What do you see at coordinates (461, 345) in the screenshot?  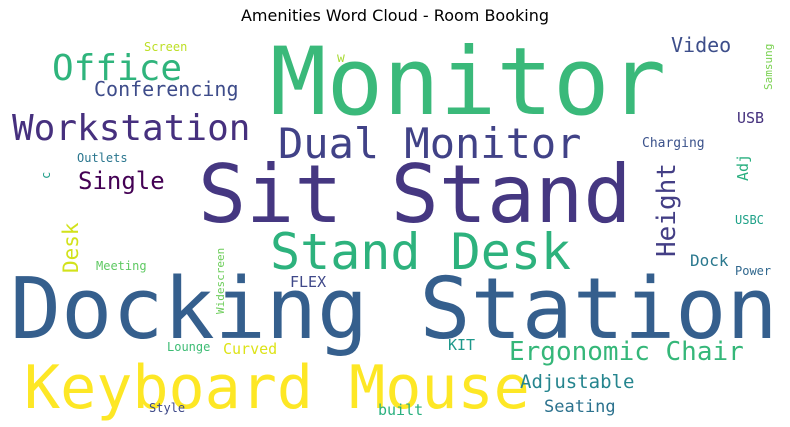 I see `cloud-word-kit: KIT` at bounding box center [461, 345].